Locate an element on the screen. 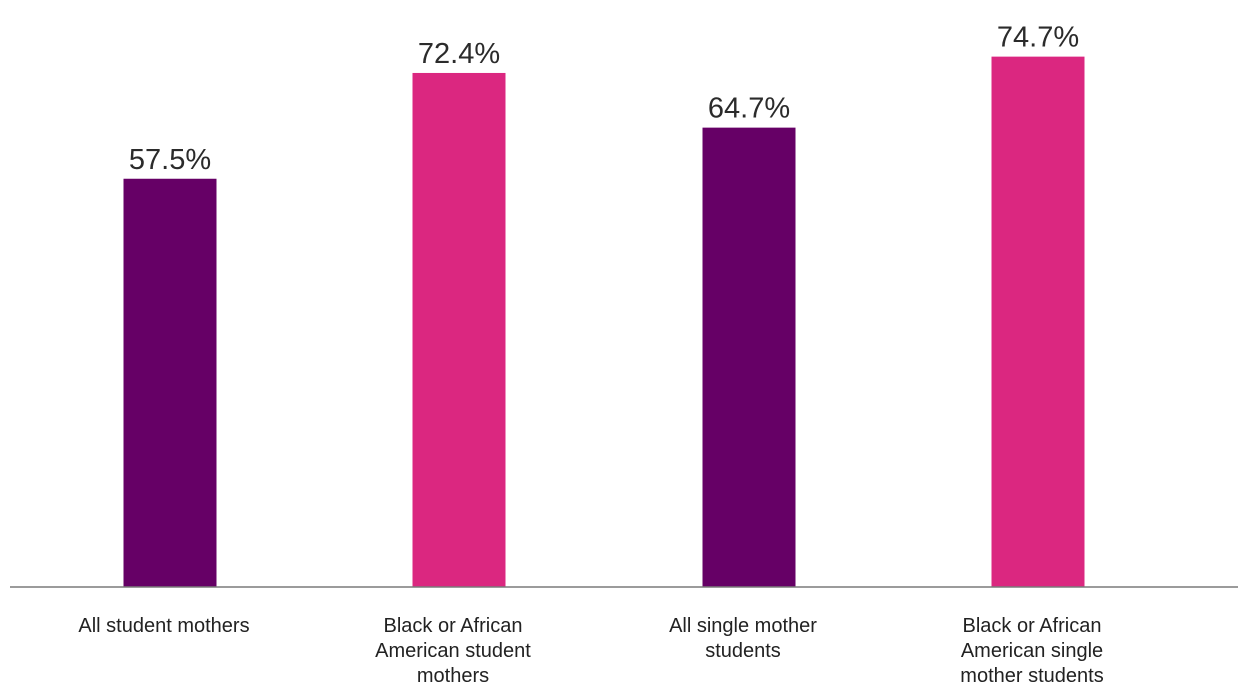  category-label-line: mother students is located at coordinates (1031, 676).